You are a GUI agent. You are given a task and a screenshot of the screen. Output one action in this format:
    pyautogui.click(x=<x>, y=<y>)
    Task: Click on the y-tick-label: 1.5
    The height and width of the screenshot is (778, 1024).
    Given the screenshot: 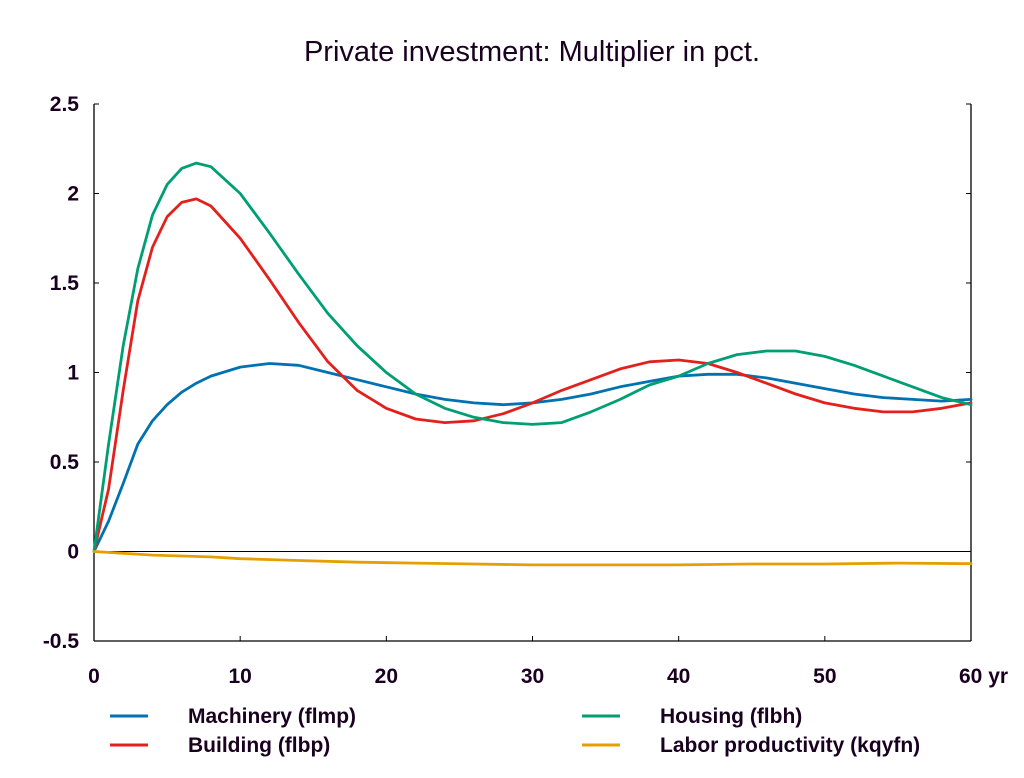 What is the action you would take?
    pyautogui.click(x=65, y=283)
    